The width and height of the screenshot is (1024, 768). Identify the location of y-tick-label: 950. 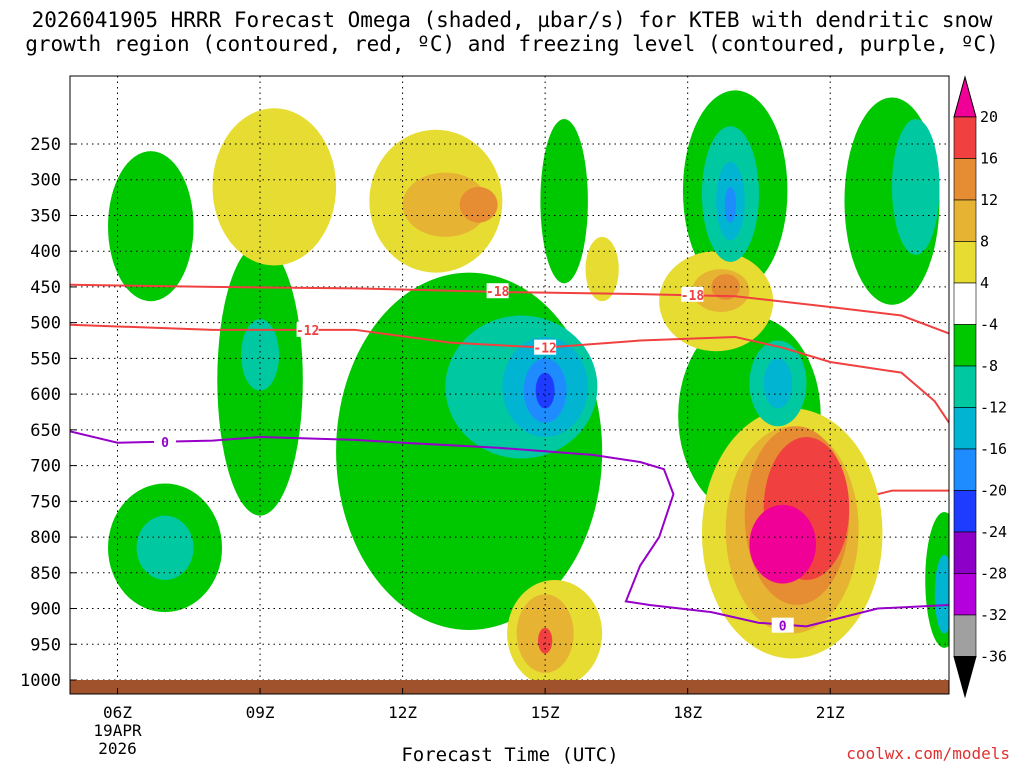
(45, 645).